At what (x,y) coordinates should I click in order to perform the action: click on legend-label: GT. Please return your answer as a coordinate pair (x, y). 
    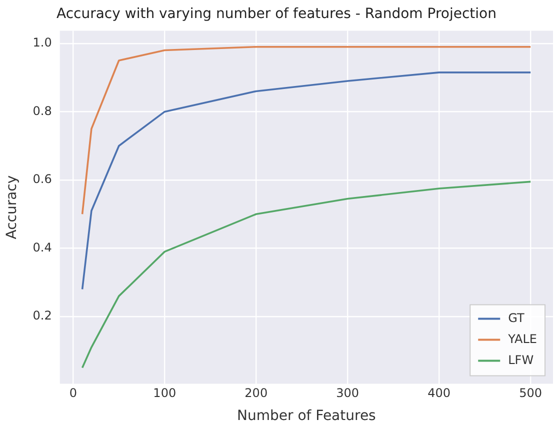
    Looking at the image, I should click on (516, 317).